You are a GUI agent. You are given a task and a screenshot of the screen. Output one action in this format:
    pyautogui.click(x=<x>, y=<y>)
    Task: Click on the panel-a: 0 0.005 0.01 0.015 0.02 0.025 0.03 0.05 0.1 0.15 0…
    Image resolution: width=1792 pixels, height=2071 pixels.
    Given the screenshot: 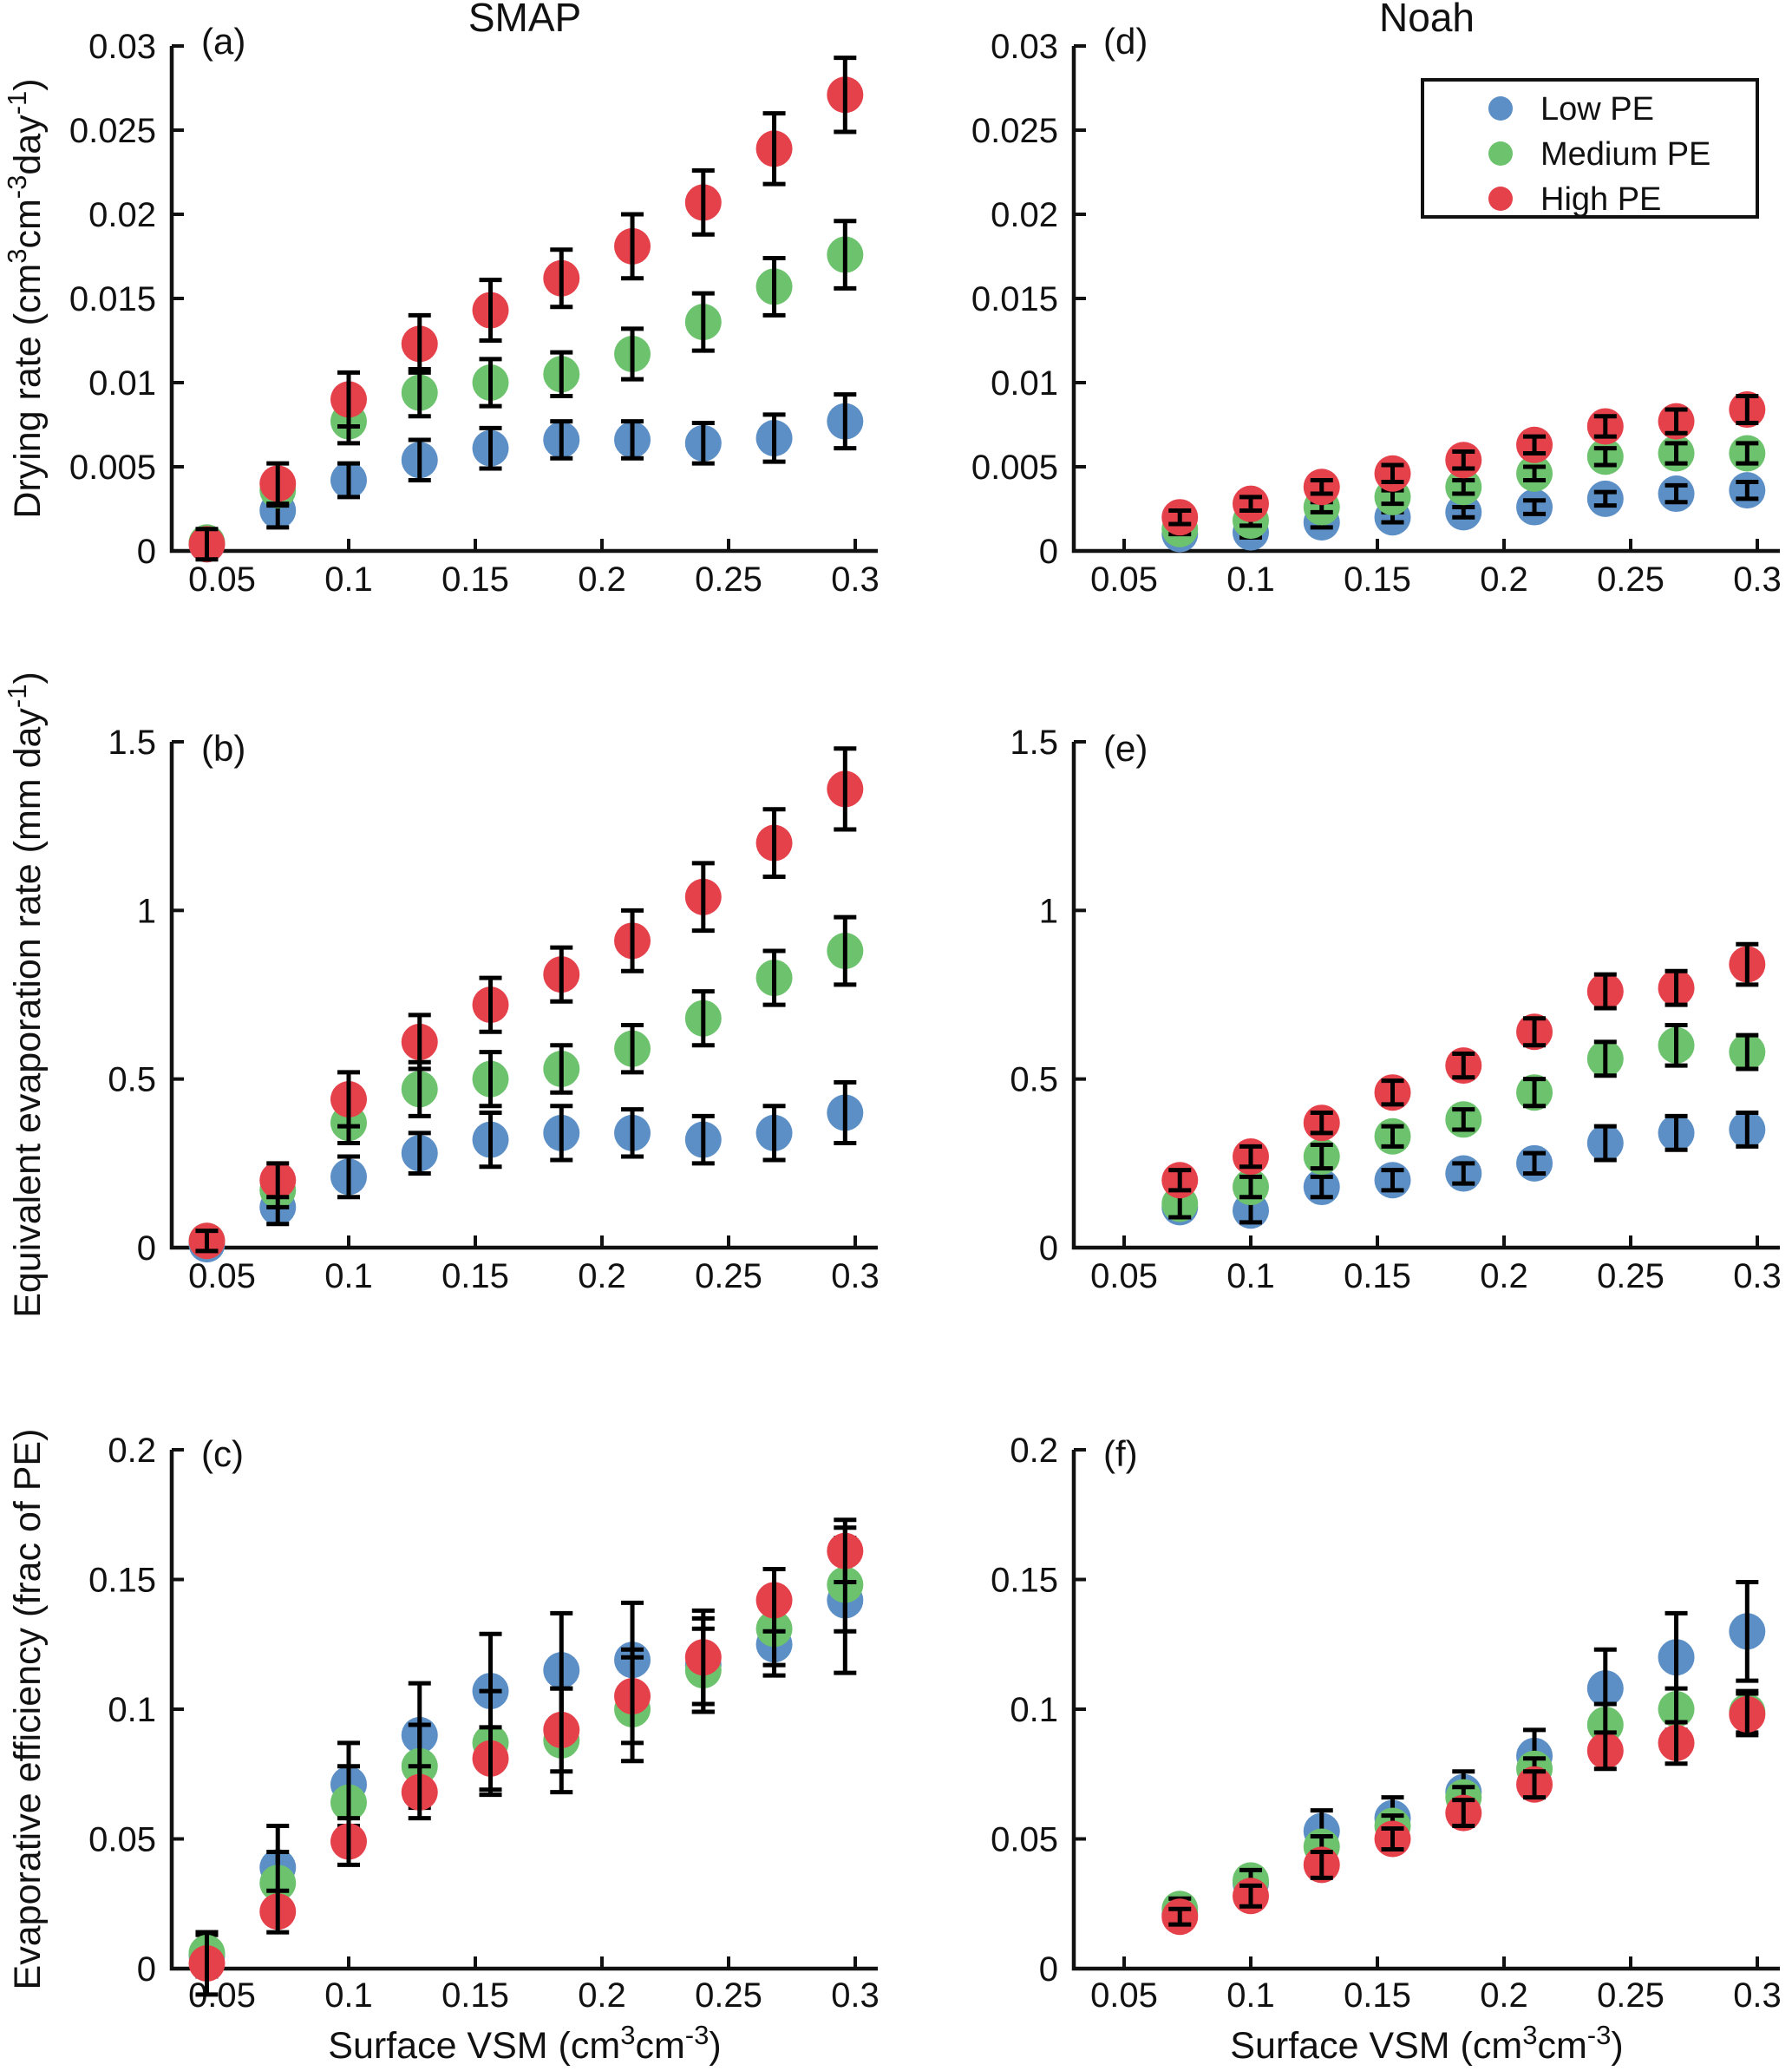 What is the action you would take?
    pyautogui.click(x=441, y=299)
    